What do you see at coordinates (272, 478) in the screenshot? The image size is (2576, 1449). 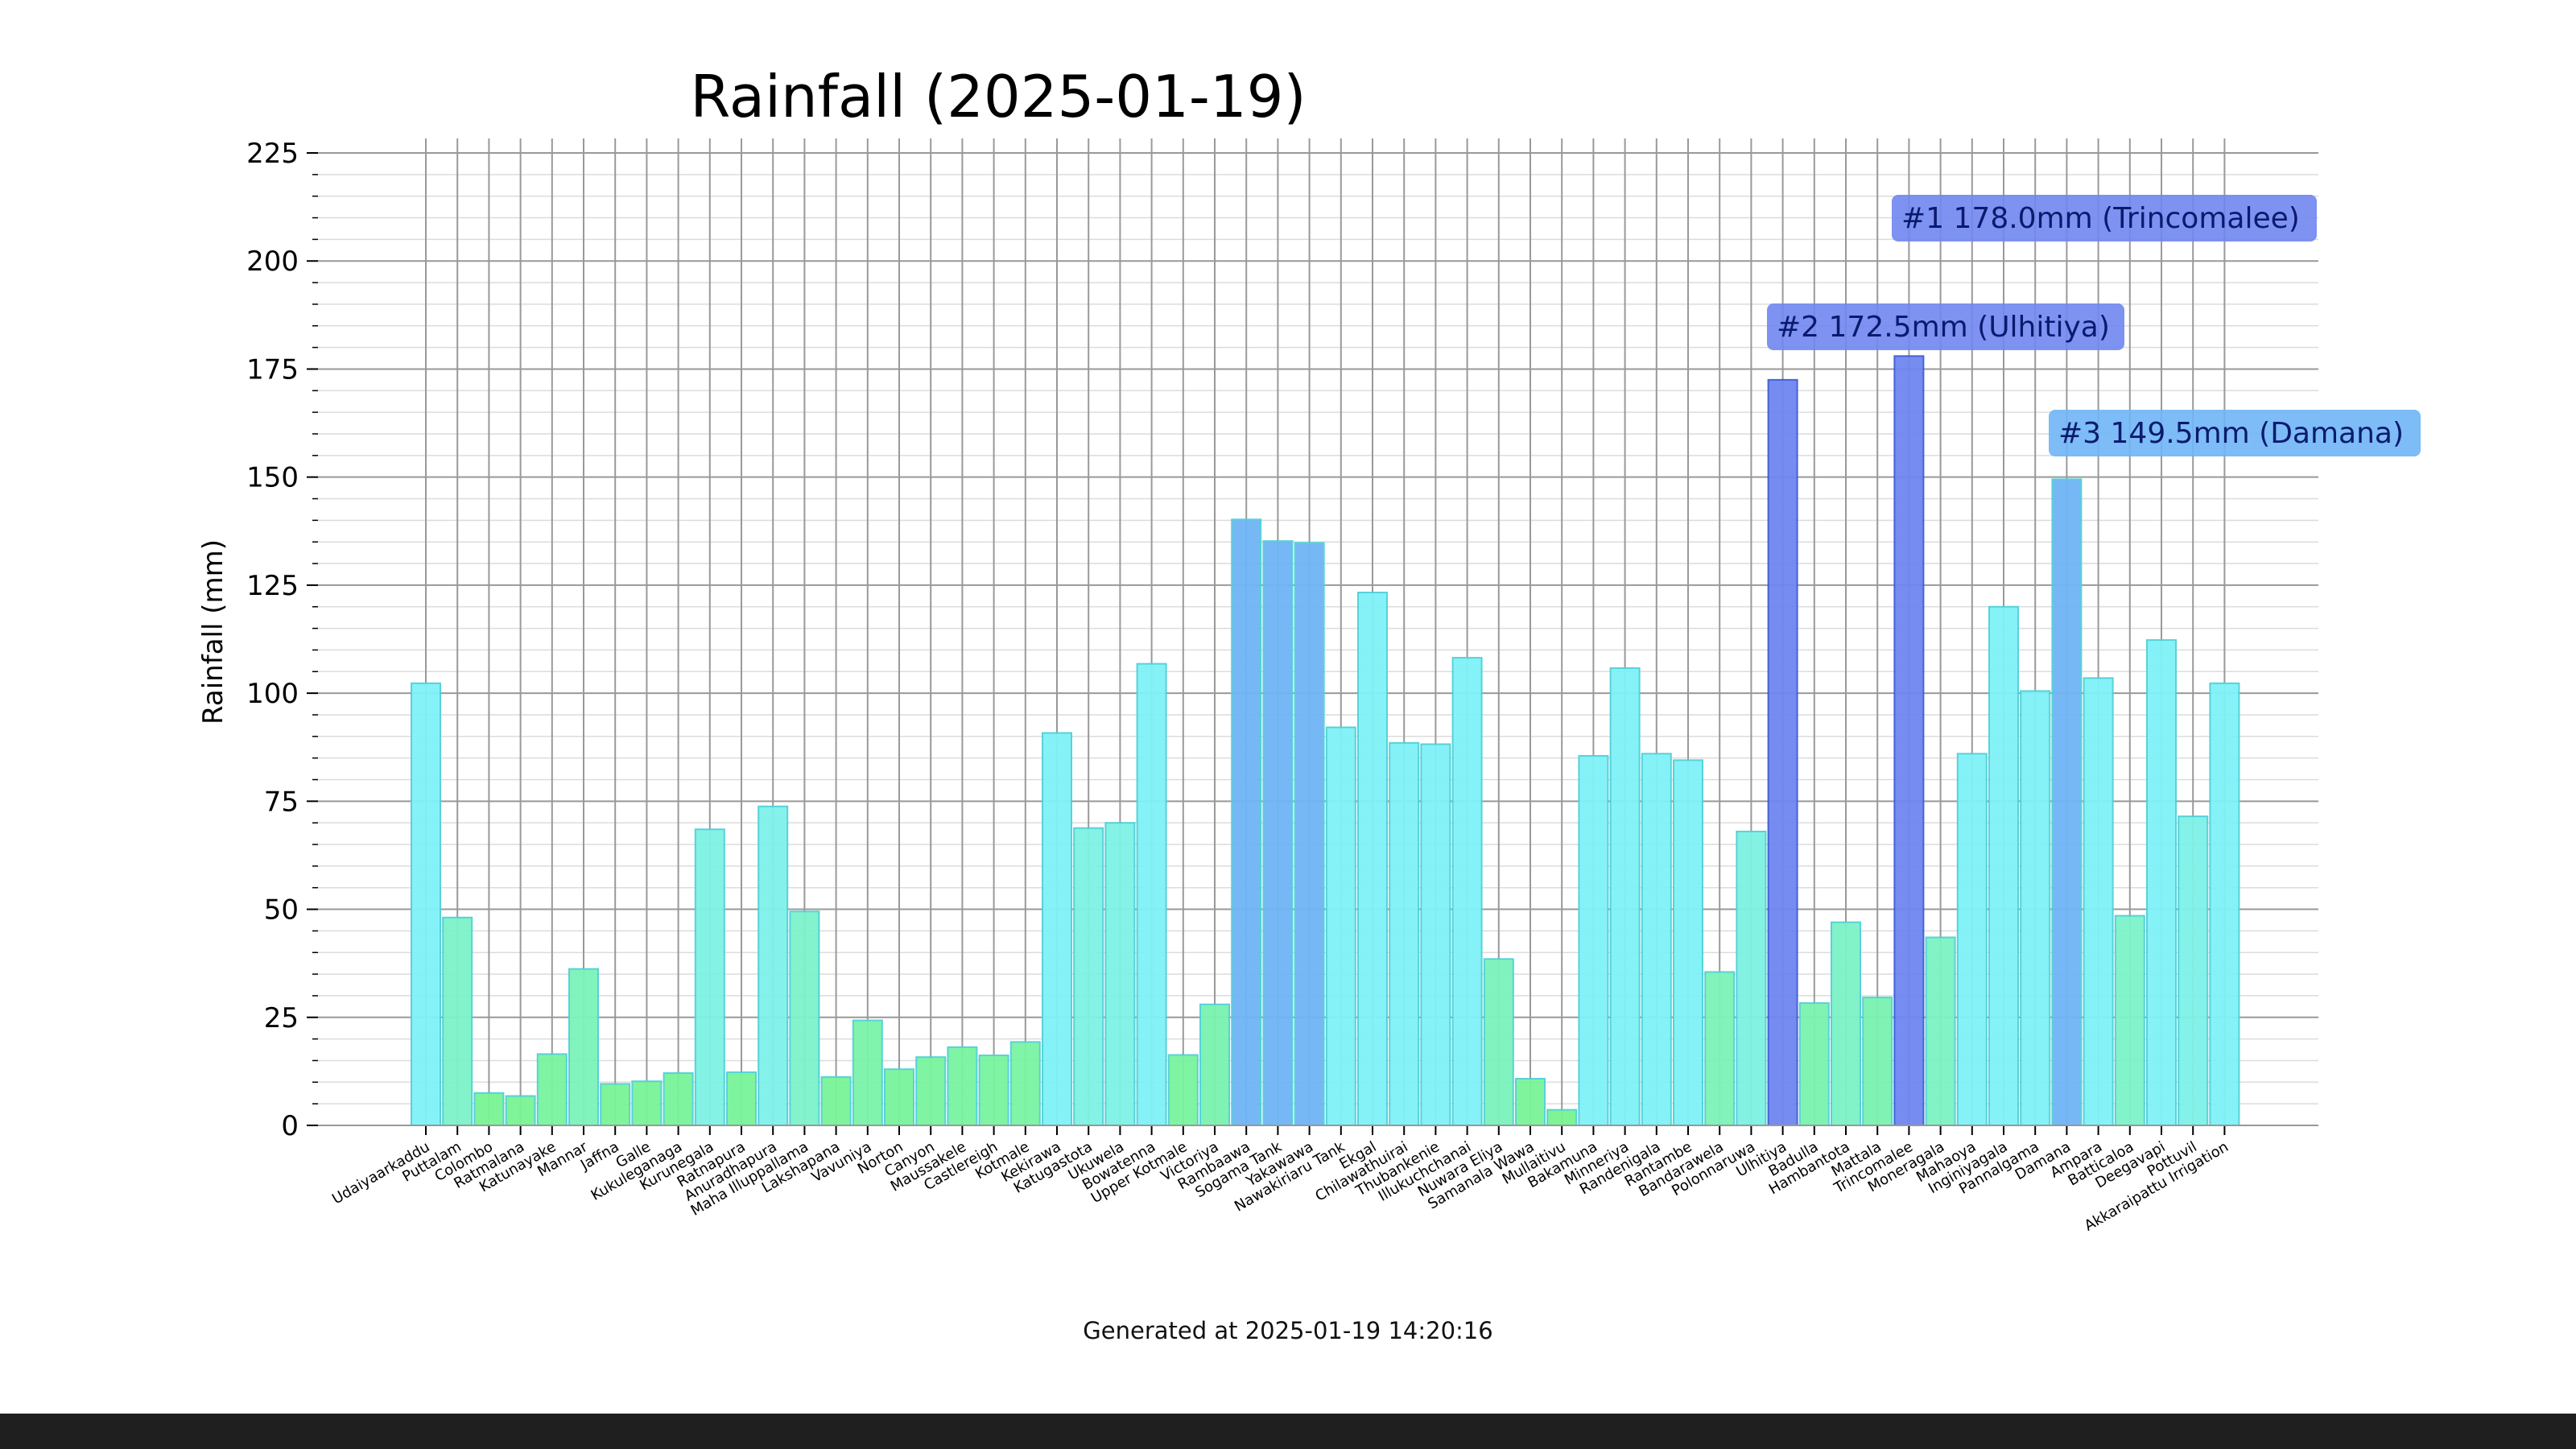 I see `y-tick-label: 150` at bounding box center [272, 478].